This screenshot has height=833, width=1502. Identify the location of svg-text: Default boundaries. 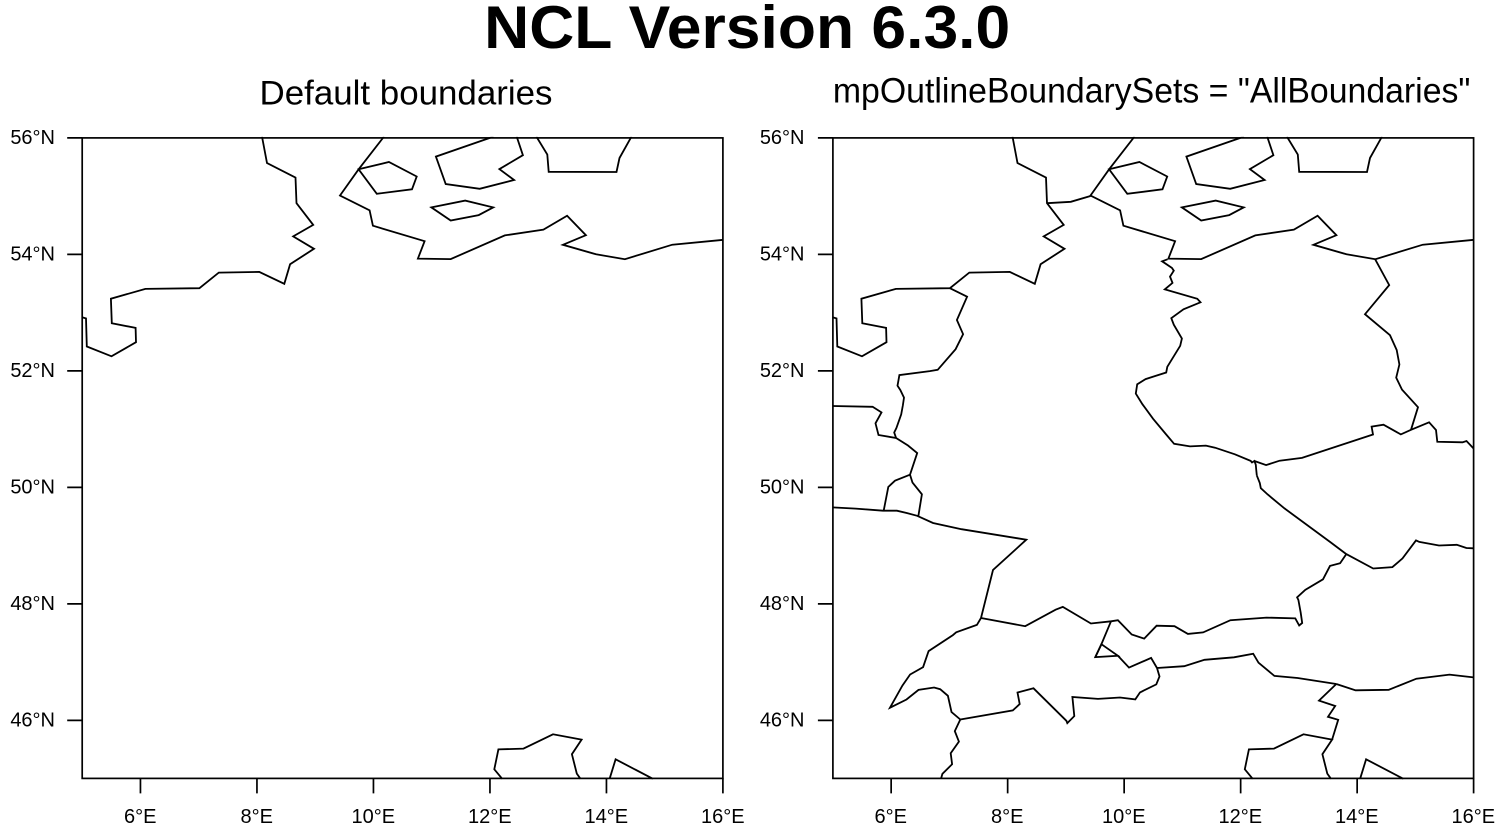
(406, 94).